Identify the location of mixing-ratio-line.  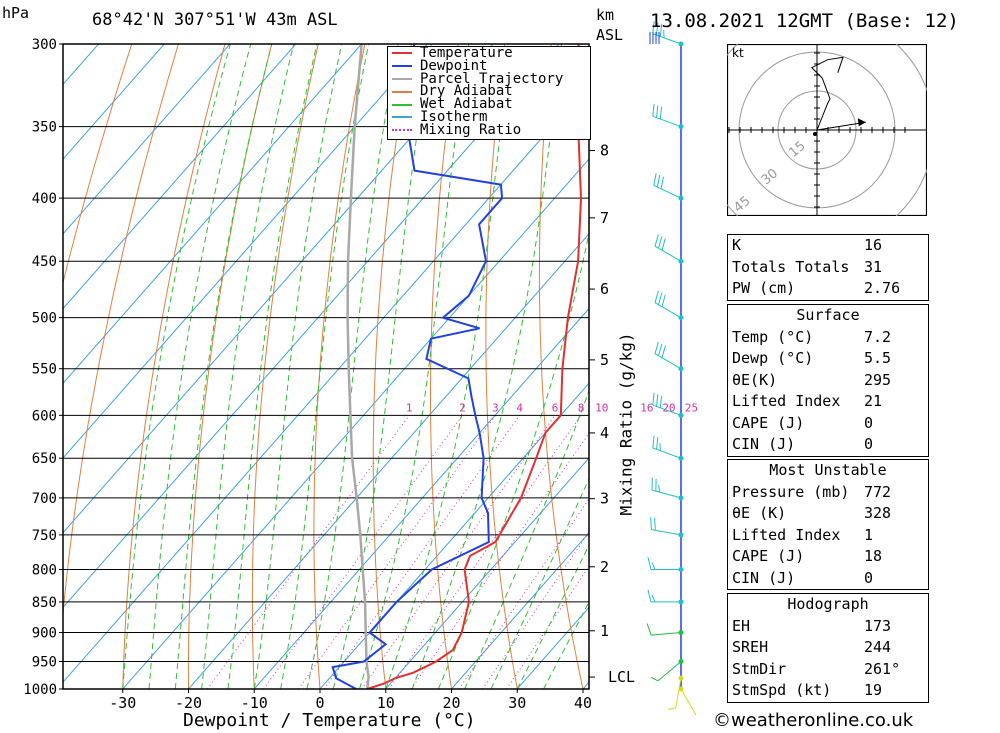
(499, 560).